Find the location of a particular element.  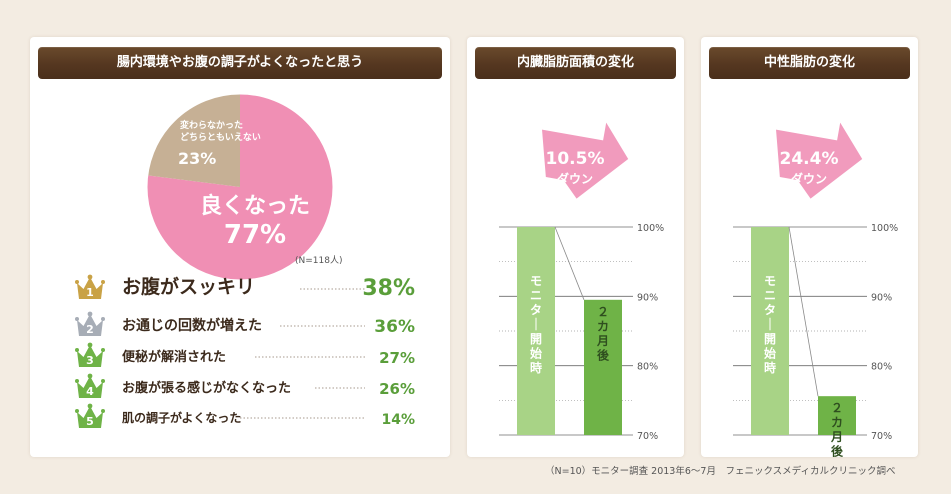

ranking-row: 4 お腹が張る感じがなくなった 26% is located at coordinates (245, 385).